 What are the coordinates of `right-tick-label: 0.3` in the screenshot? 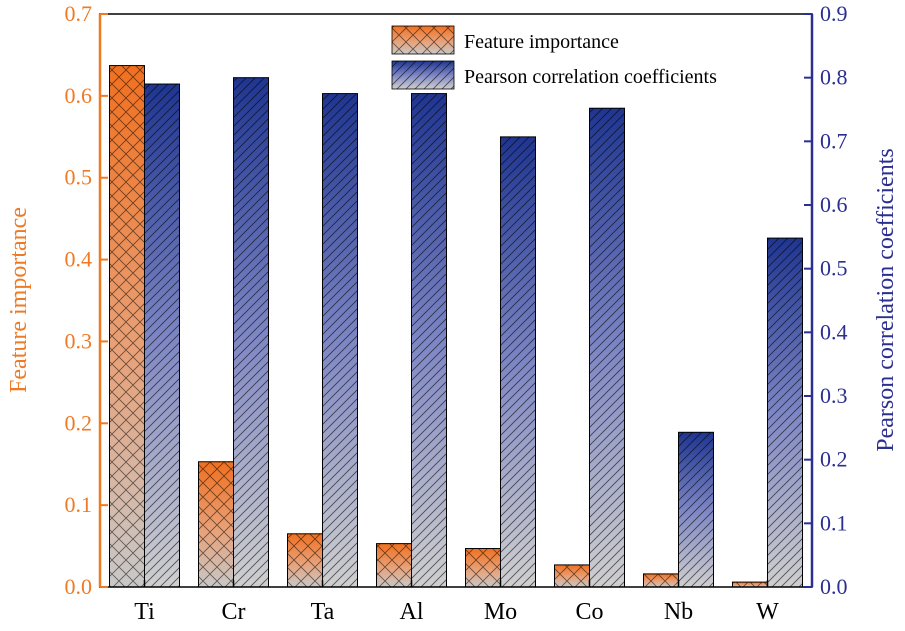 It's located at (834, 395).